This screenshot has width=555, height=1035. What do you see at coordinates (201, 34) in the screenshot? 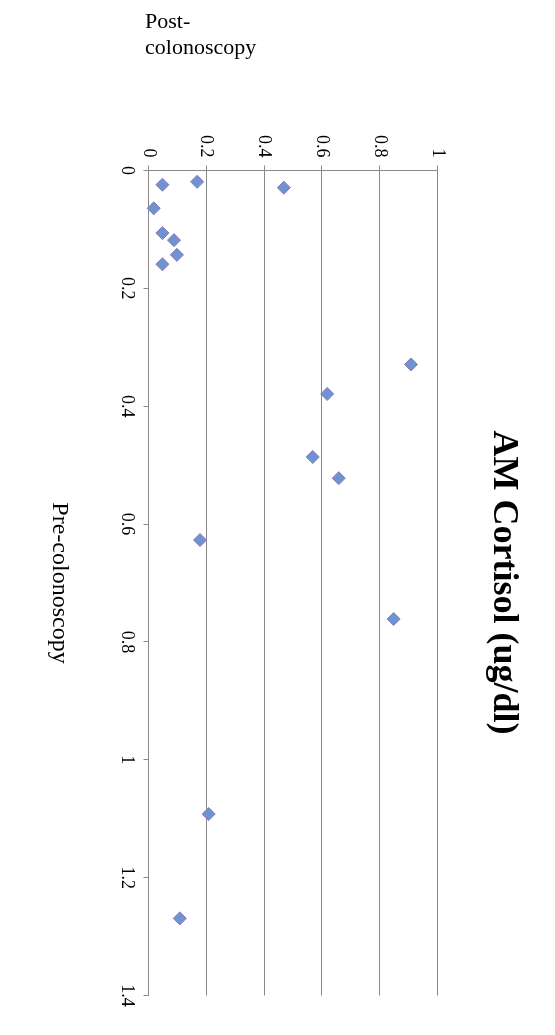
I see `x-axis-title: Post-colonoscopy` at bounding box center [201, 34].